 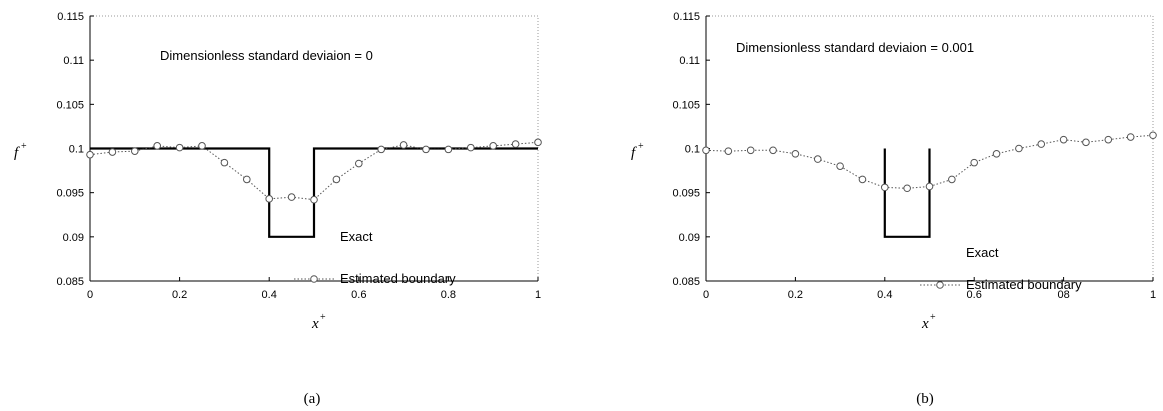 What do you see at coordinates (925, 399) in the screenshot?
I see `panel-label: (b)` at bounding box center [925, 399].